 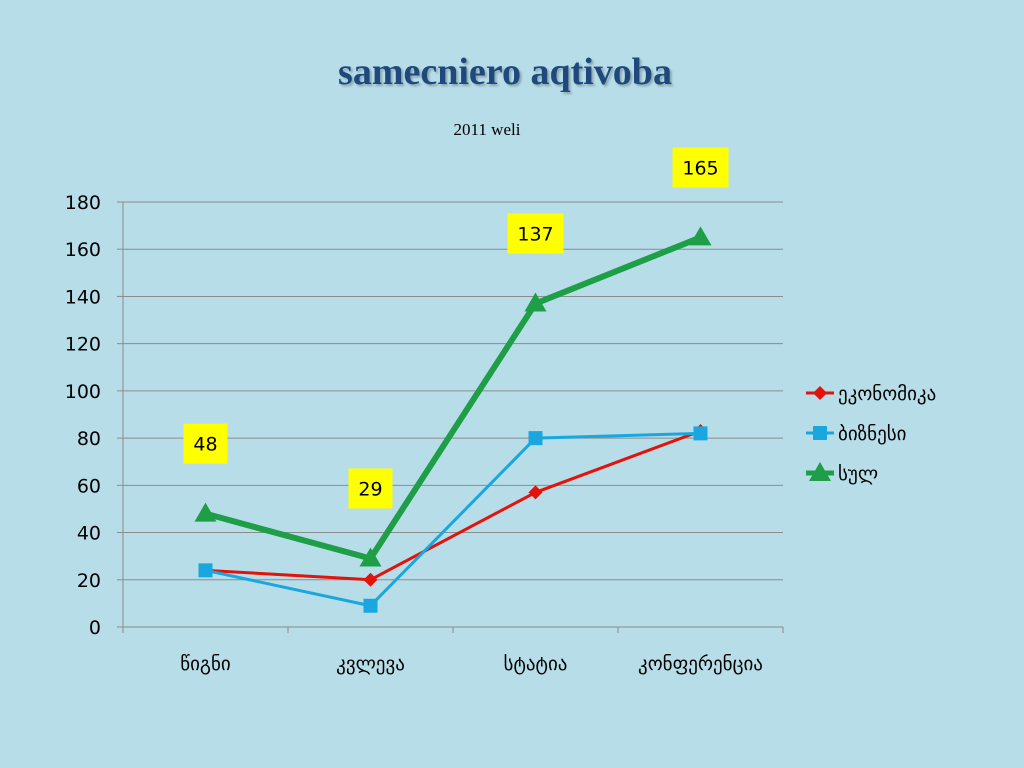 I want to click on data-label: 165, so click(x=700, y=167).